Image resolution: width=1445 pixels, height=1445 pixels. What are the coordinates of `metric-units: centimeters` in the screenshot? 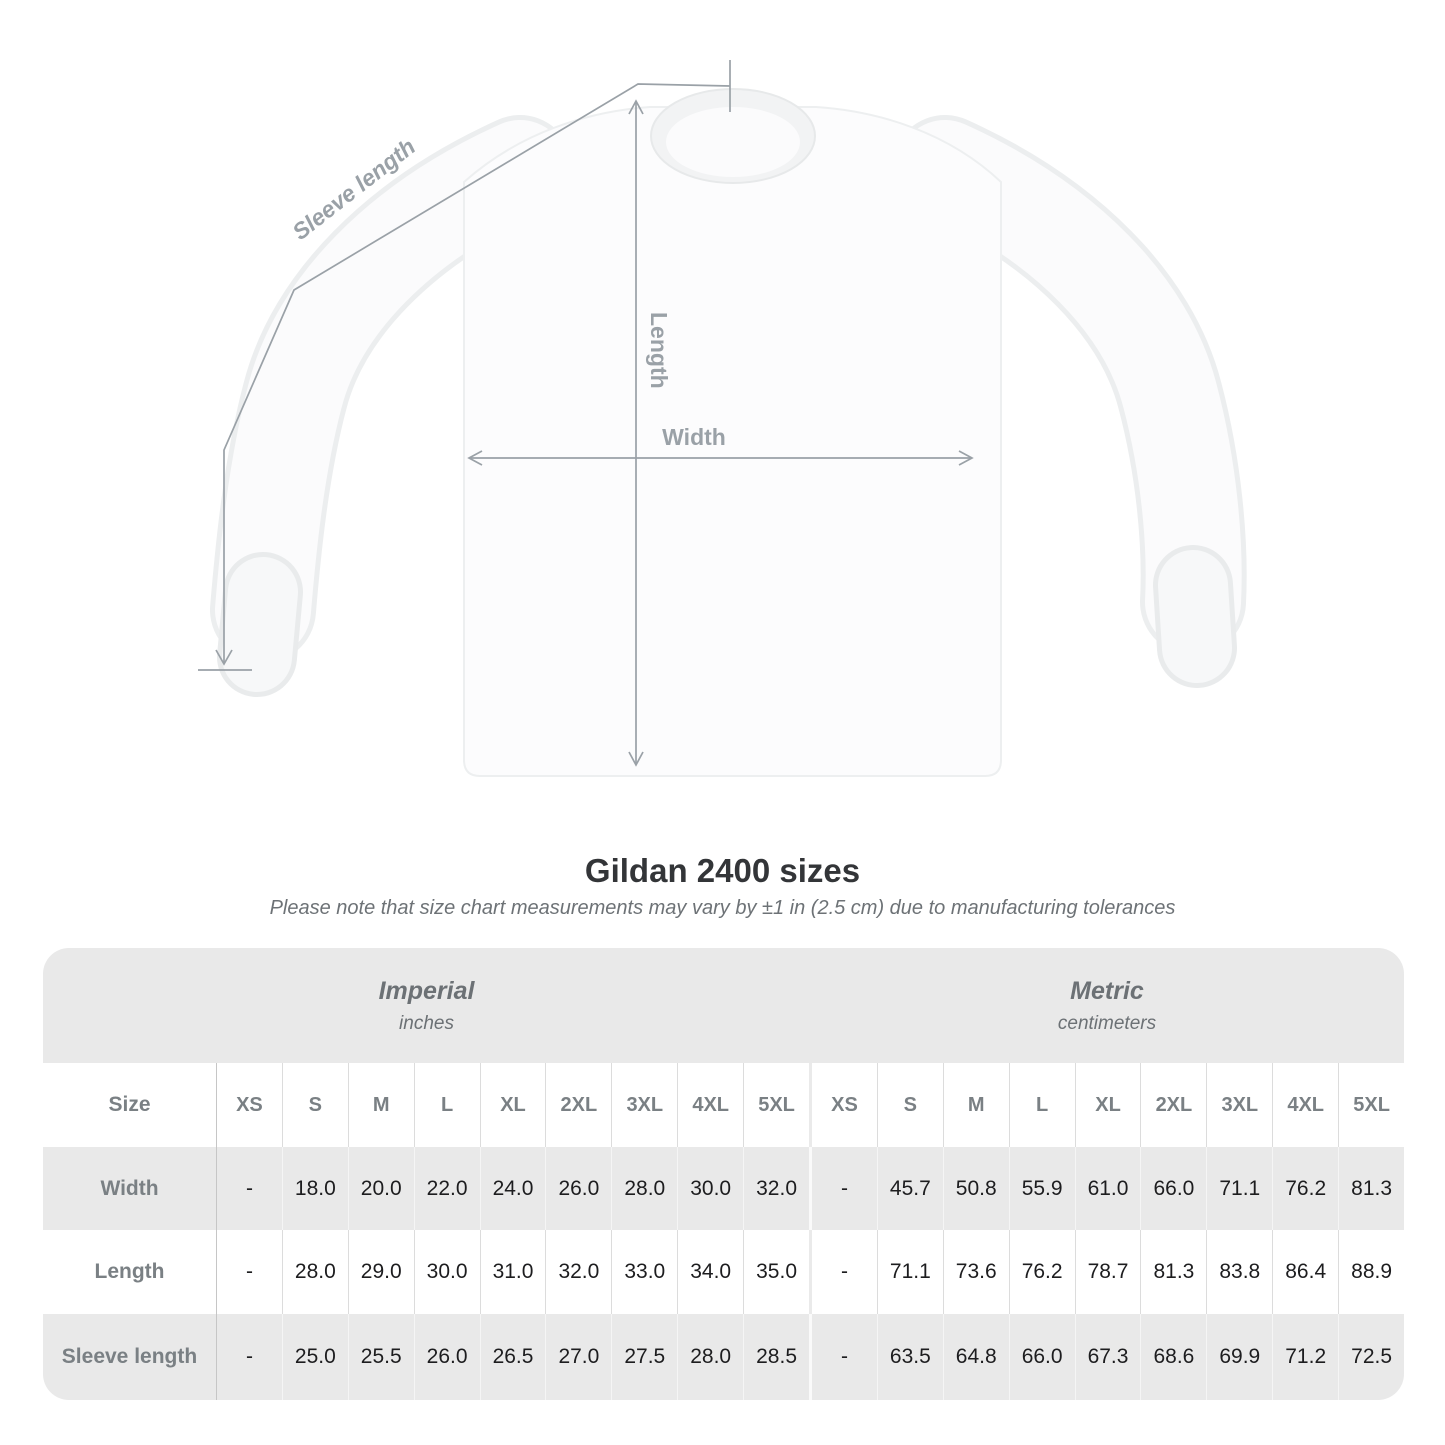 It's located at (1107, 1023).